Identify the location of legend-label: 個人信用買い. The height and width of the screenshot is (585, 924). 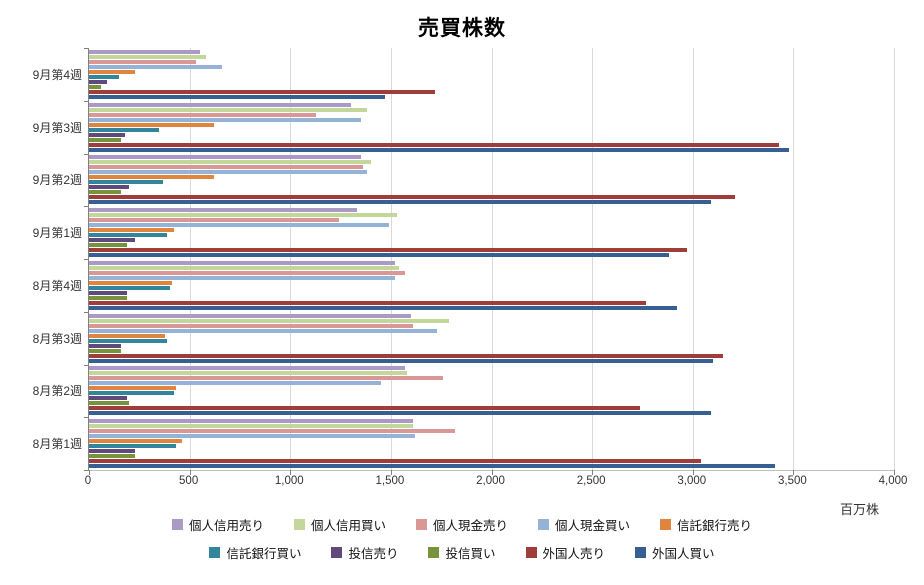
(348, 526).